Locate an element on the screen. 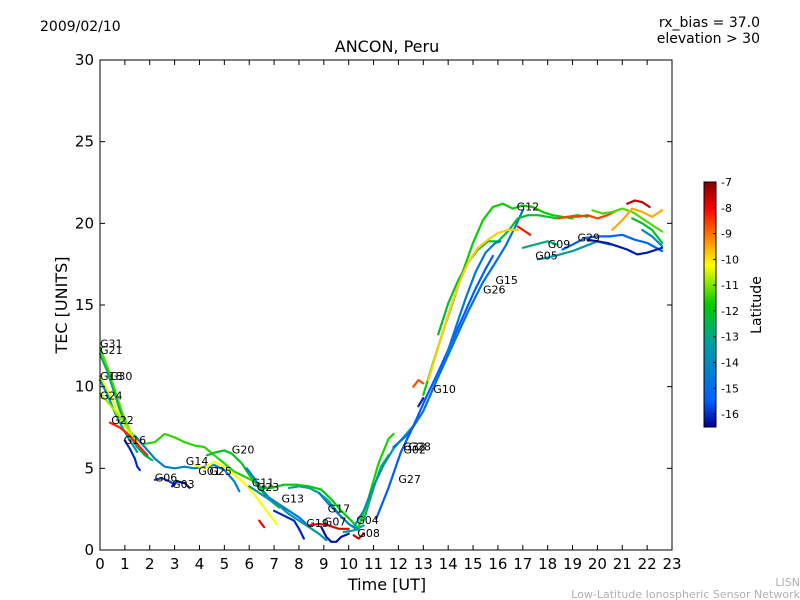  series-g22 is located at coordinates (128, 439).